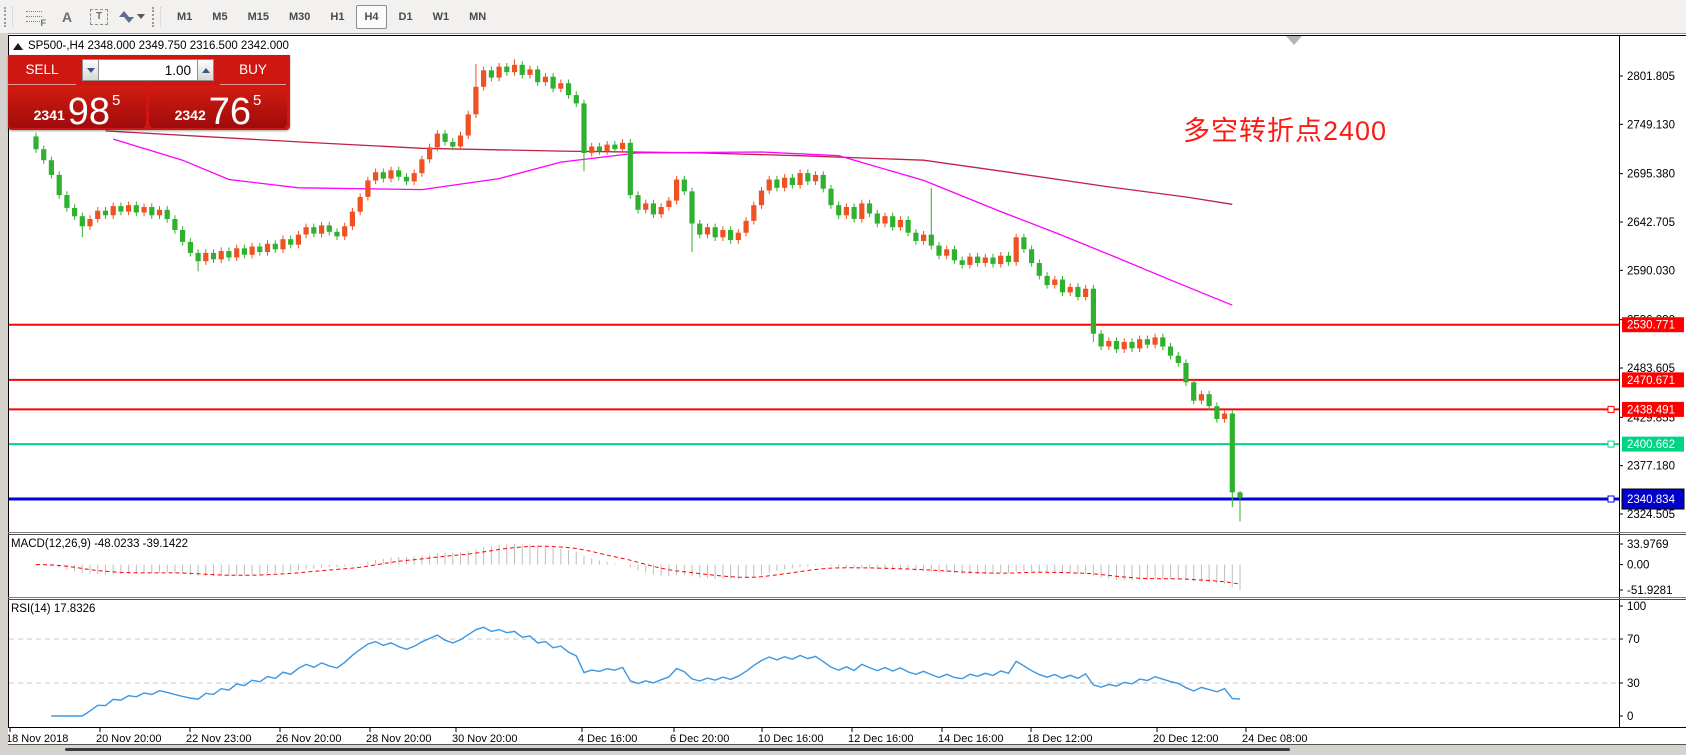 Image resolution: width=1686 pixels, height=755 pixels. I want to click on timeframe-W1: W1, so click(441, 16).